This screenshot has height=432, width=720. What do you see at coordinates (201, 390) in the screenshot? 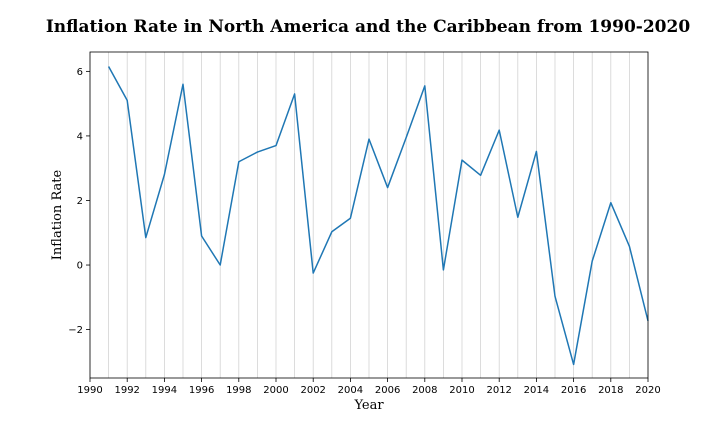
I see `x-tick-label: 1996` at bounding box center [201, 390].